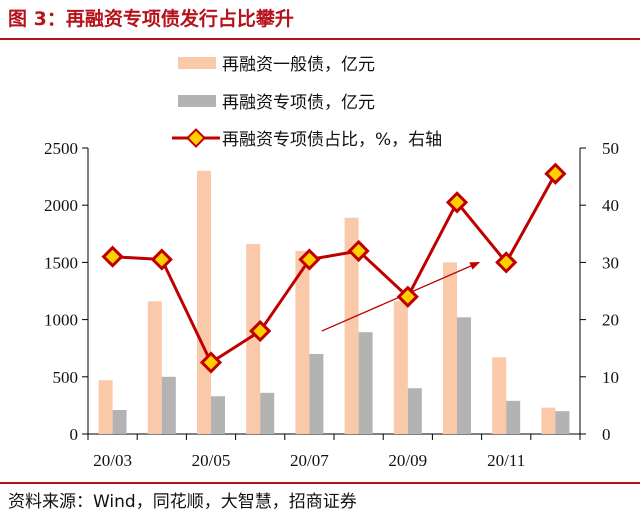 This screenshot has width=640, height=523. Describe the element at coordinates (506, 460) in the screenshot. I see `x-tick-label: 20/11` at that location.